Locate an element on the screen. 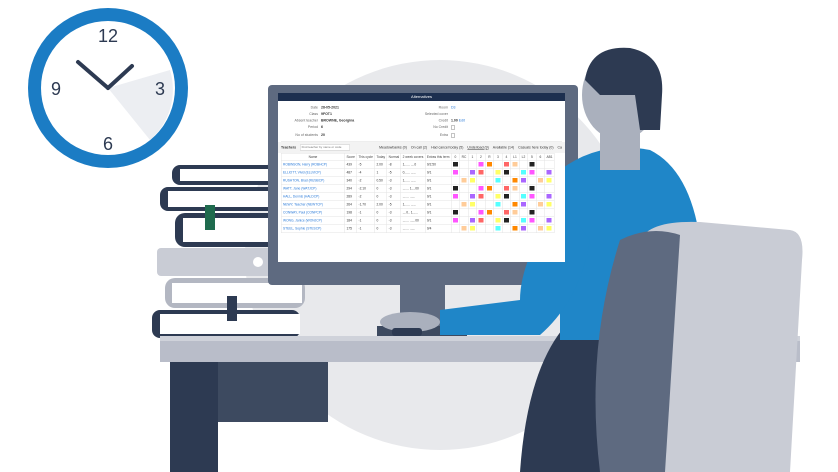  column-header: 4 is located at coordinates (506, 157).